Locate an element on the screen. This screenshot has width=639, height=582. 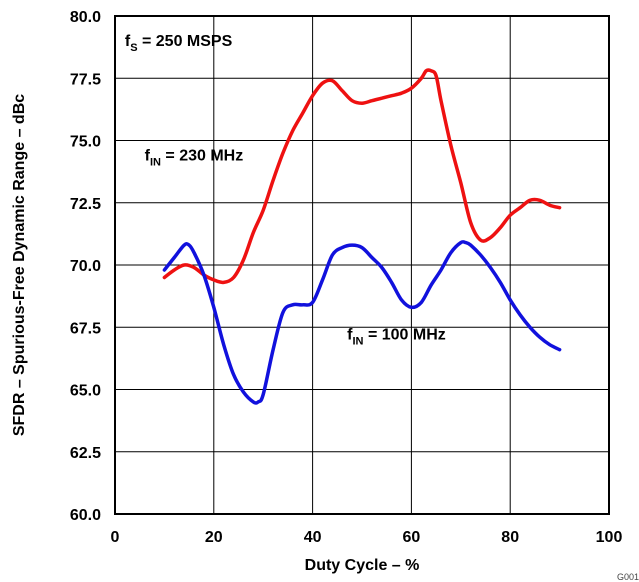
y-tick-label: 65.0 is located at coordinates (85, 391).